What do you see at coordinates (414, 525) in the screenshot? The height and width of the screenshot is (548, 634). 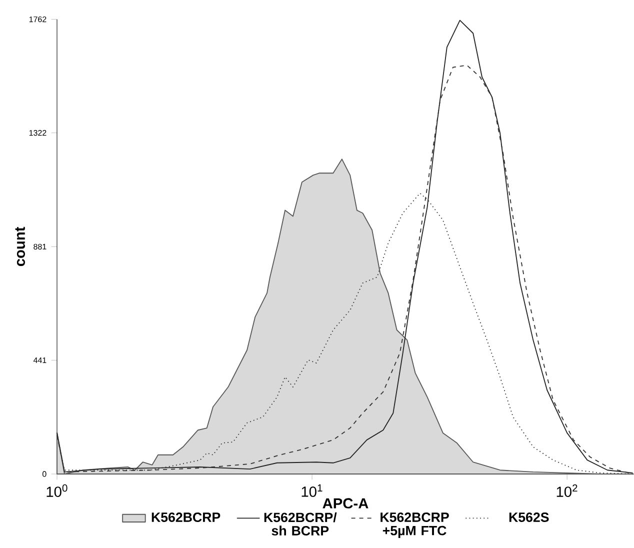 I see `legend-label: K562BCRP +5µM FTC` at bounding box center [414, 525].